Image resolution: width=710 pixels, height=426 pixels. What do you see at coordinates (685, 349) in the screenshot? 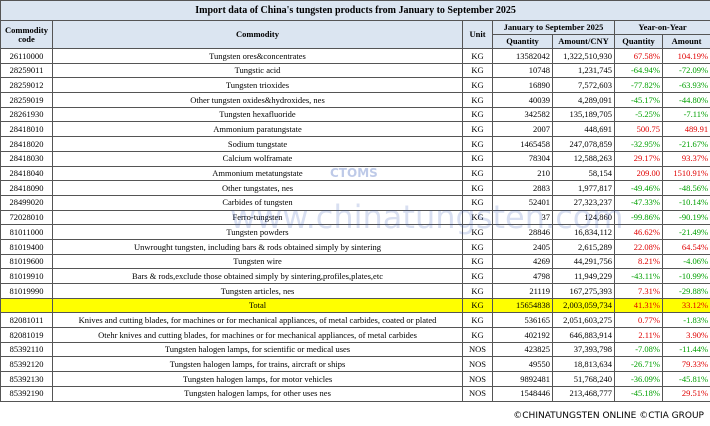
I see `yoy-amount: -11.44%` at bounding box center [685, 349].